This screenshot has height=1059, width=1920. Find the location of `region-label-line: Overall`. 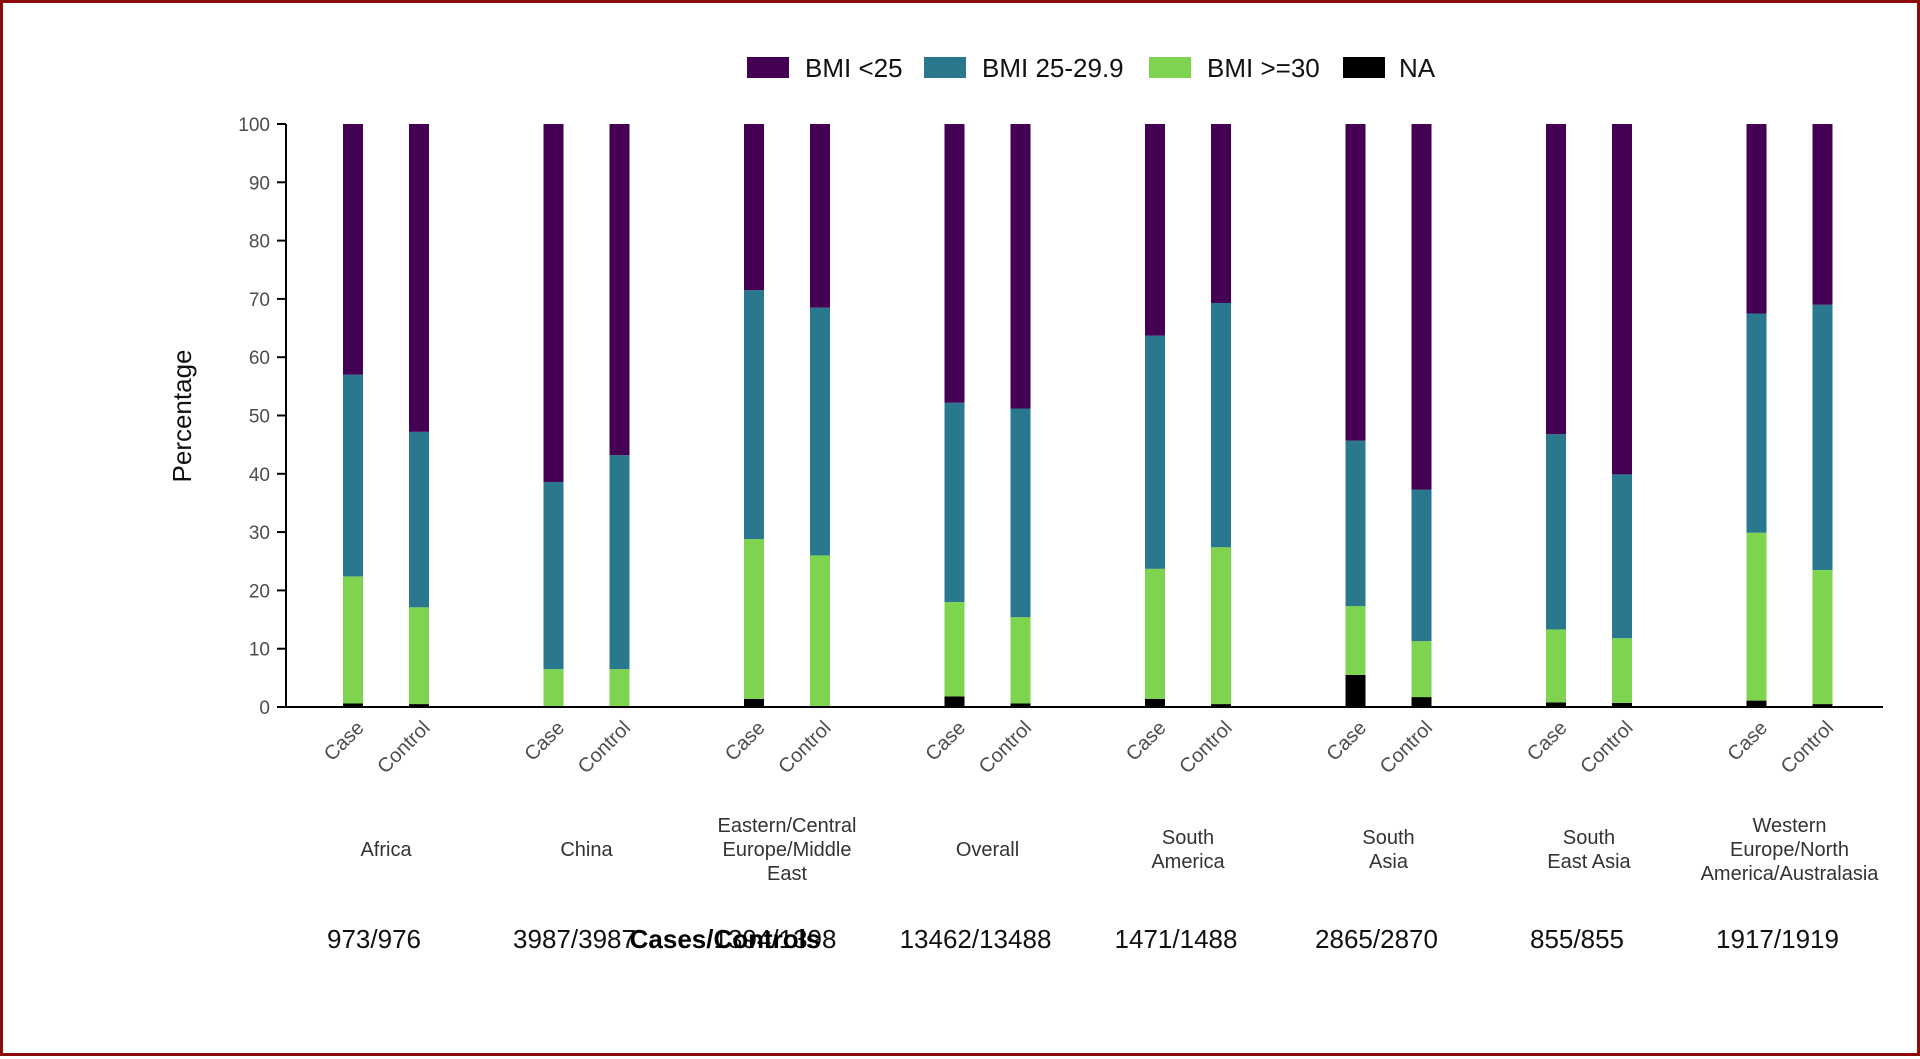

region-label-line: Overall is located at coordinates (987, 850).